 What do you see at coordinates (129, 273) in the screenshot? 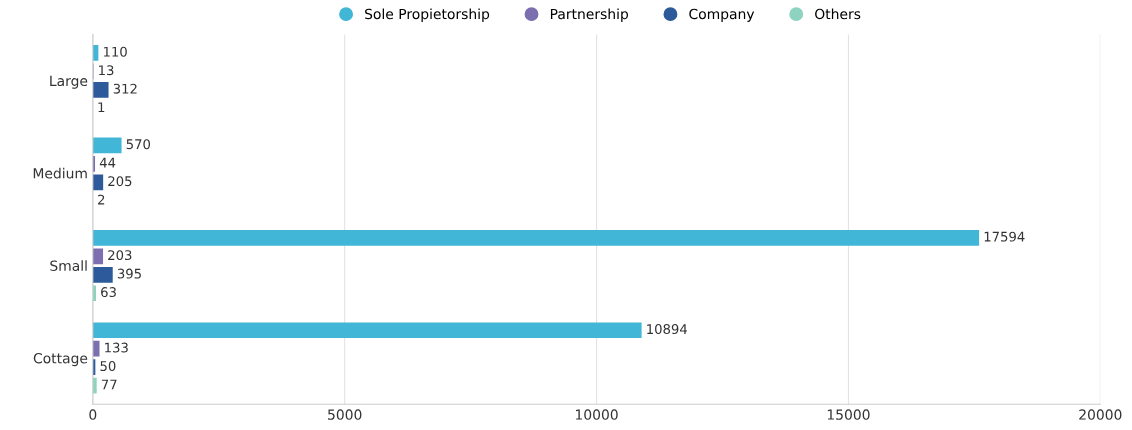
I see `data-label: 395` at bounding box center [129, 273].